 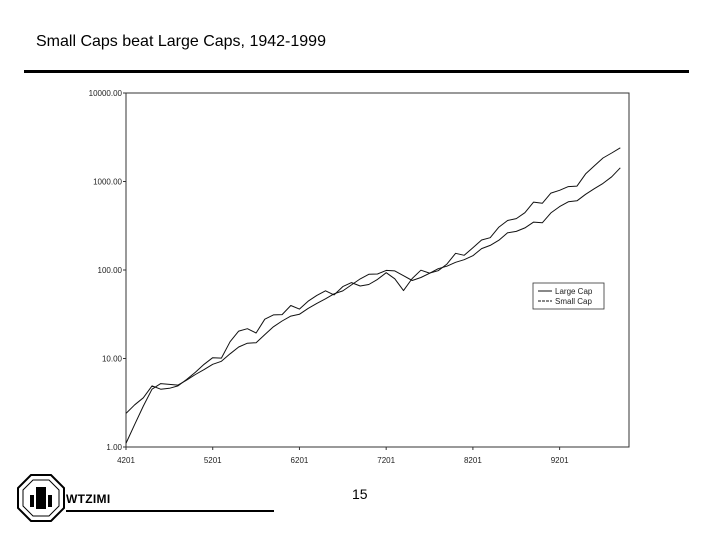 What do you see at coordinates (112, 359) in the screenshot?
I see `y-tick-label: 10.00` at bounding box center [112, 359].